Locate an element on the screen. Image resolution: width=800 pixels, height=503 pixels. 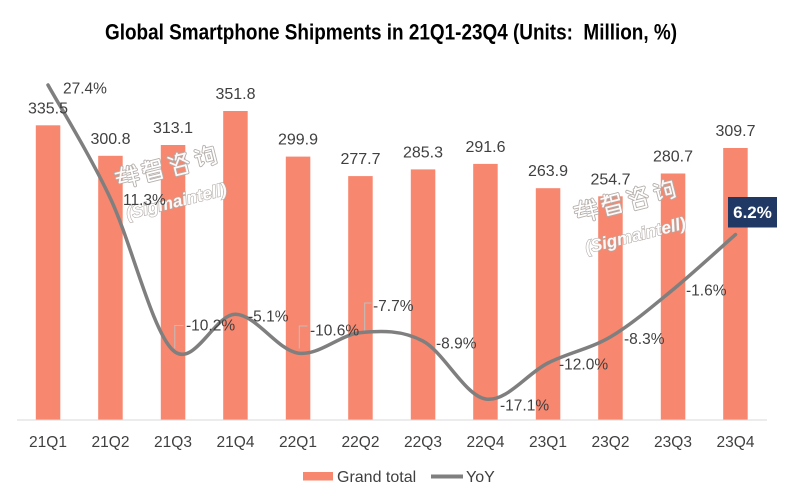
svg-text: -7.7% is located at coordinates (393, 306).